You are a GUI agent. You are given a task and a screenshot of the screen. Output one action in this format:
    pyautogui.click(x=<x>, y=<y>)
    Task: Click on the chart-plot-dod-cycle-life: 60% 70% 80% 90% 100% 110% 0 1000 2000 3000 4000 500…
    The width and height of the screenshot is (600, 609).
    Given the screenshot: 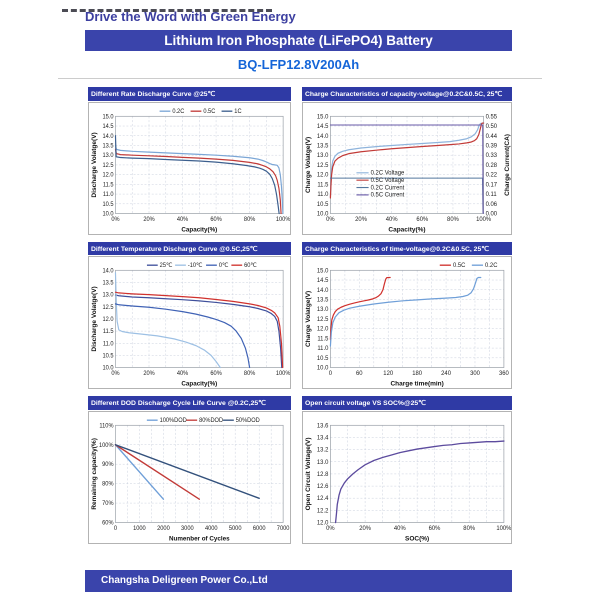 What is the action you would take?
    pyautogui.click(x=189, y=477)
    